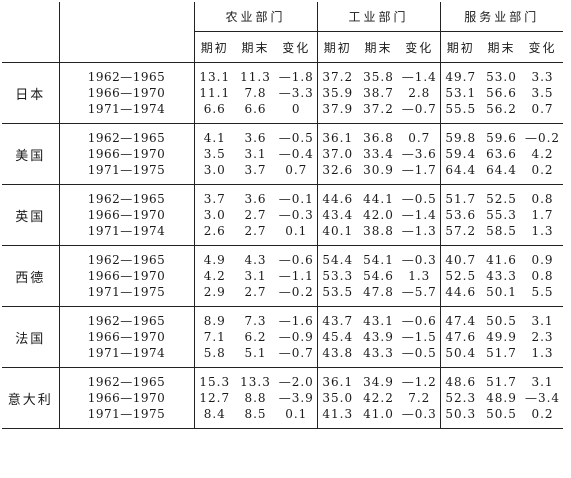  Describe the element at coordinates (296, 112) in the screenshot. I see `value-cell: 0` at that location.